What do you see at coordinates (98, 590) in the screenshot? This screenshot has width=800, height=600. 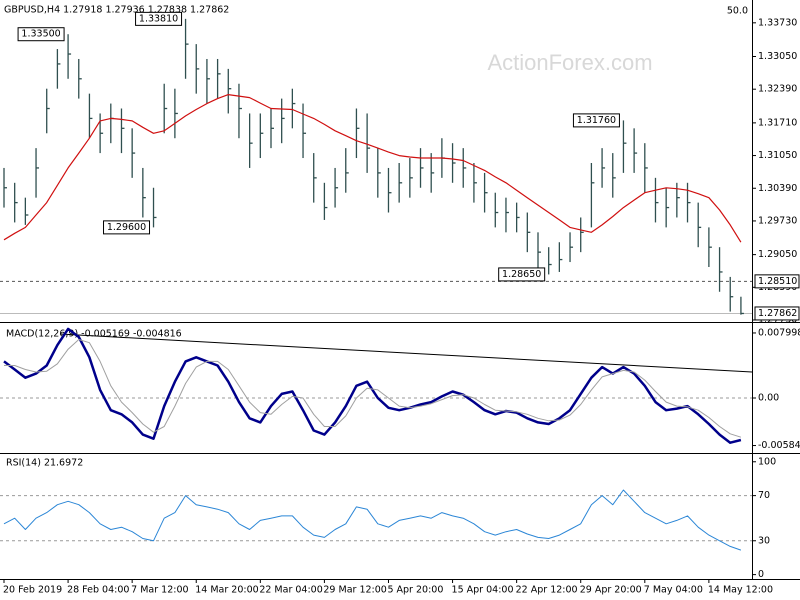 I see `x-tick-label: 28 Feb 04:00` at bounding box center [98, 590].